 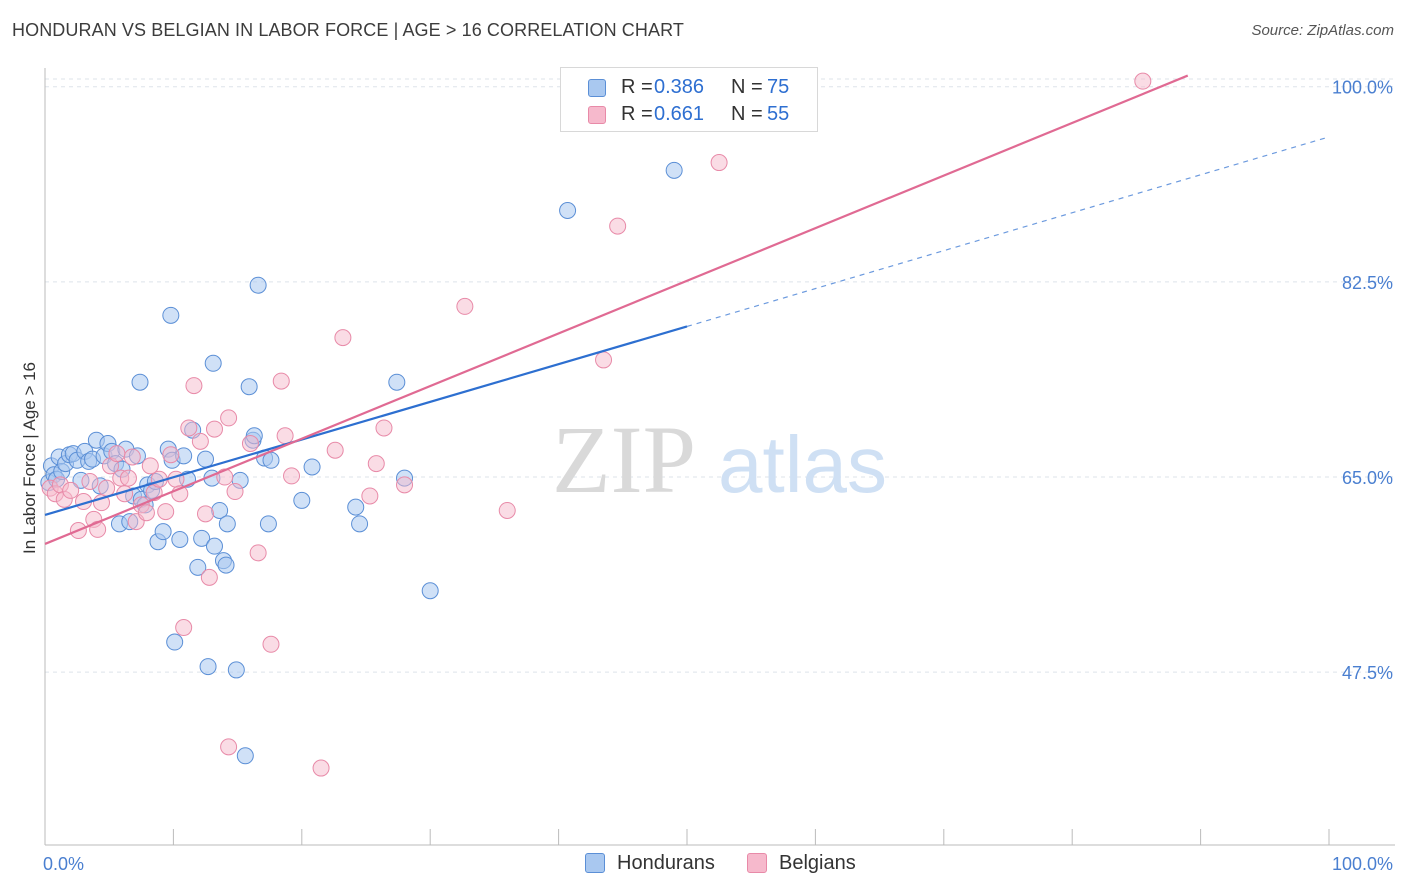 I want to click on watermark: ZIP atlas, so click(x=719, y=459).